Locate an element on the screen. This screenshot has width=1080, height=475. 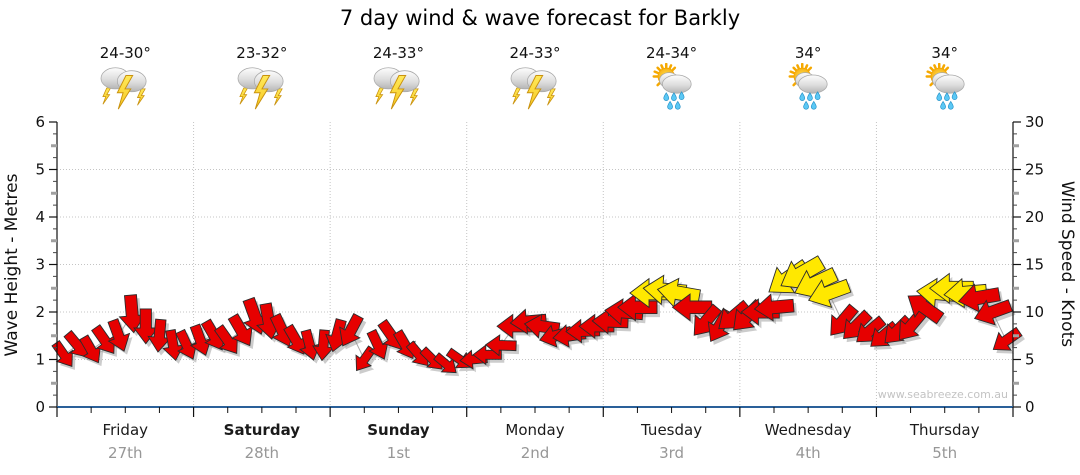
day-label-wednesday: Wednesday 4th is located at coordinates (808, 441).